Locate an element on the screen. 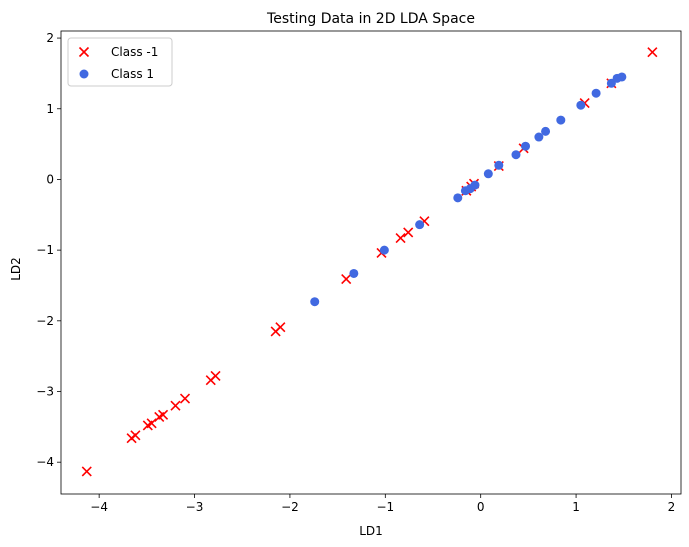 Image resolution: width=689 pixels, height=547 pixels. x-tick-label: −2 is located at coordinates (290, 507).